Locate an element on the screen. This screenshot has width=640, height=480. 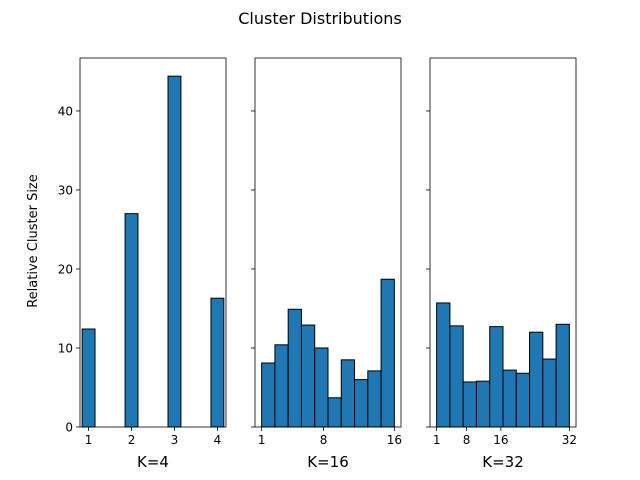
y-tick-label: 40 is located at coordinates (65, 111).